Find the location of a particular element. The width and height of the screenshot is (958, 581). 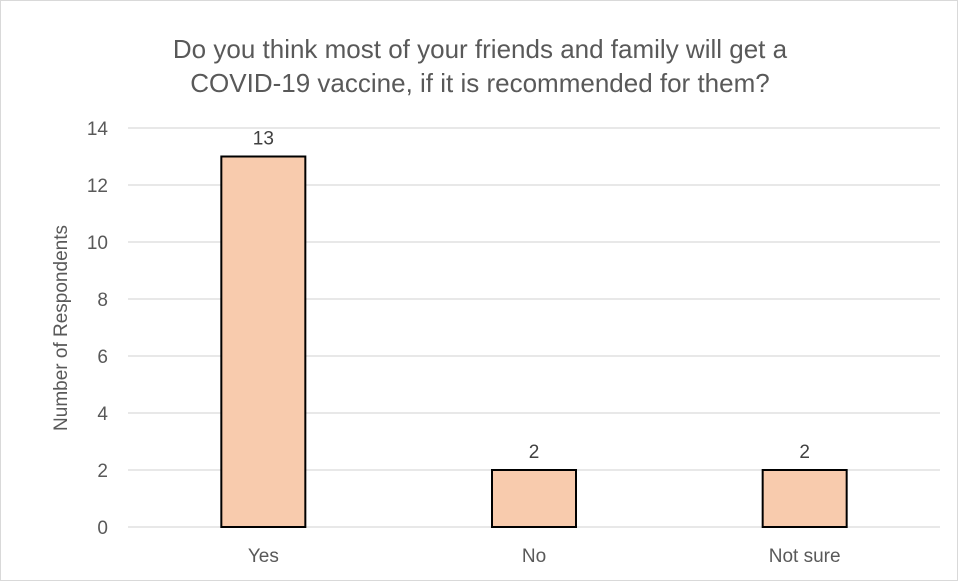

y-tick-label: 14 is located at coordinates (98, 129).